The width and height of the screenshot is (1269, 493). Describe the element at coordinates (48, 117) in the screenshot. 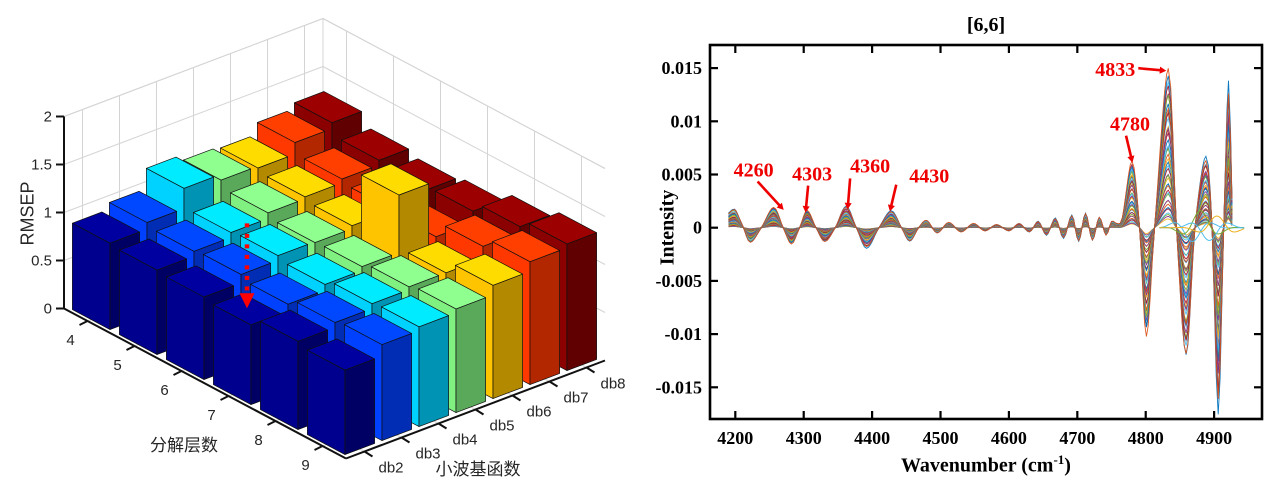

I see `svg-text: 2` at that location.